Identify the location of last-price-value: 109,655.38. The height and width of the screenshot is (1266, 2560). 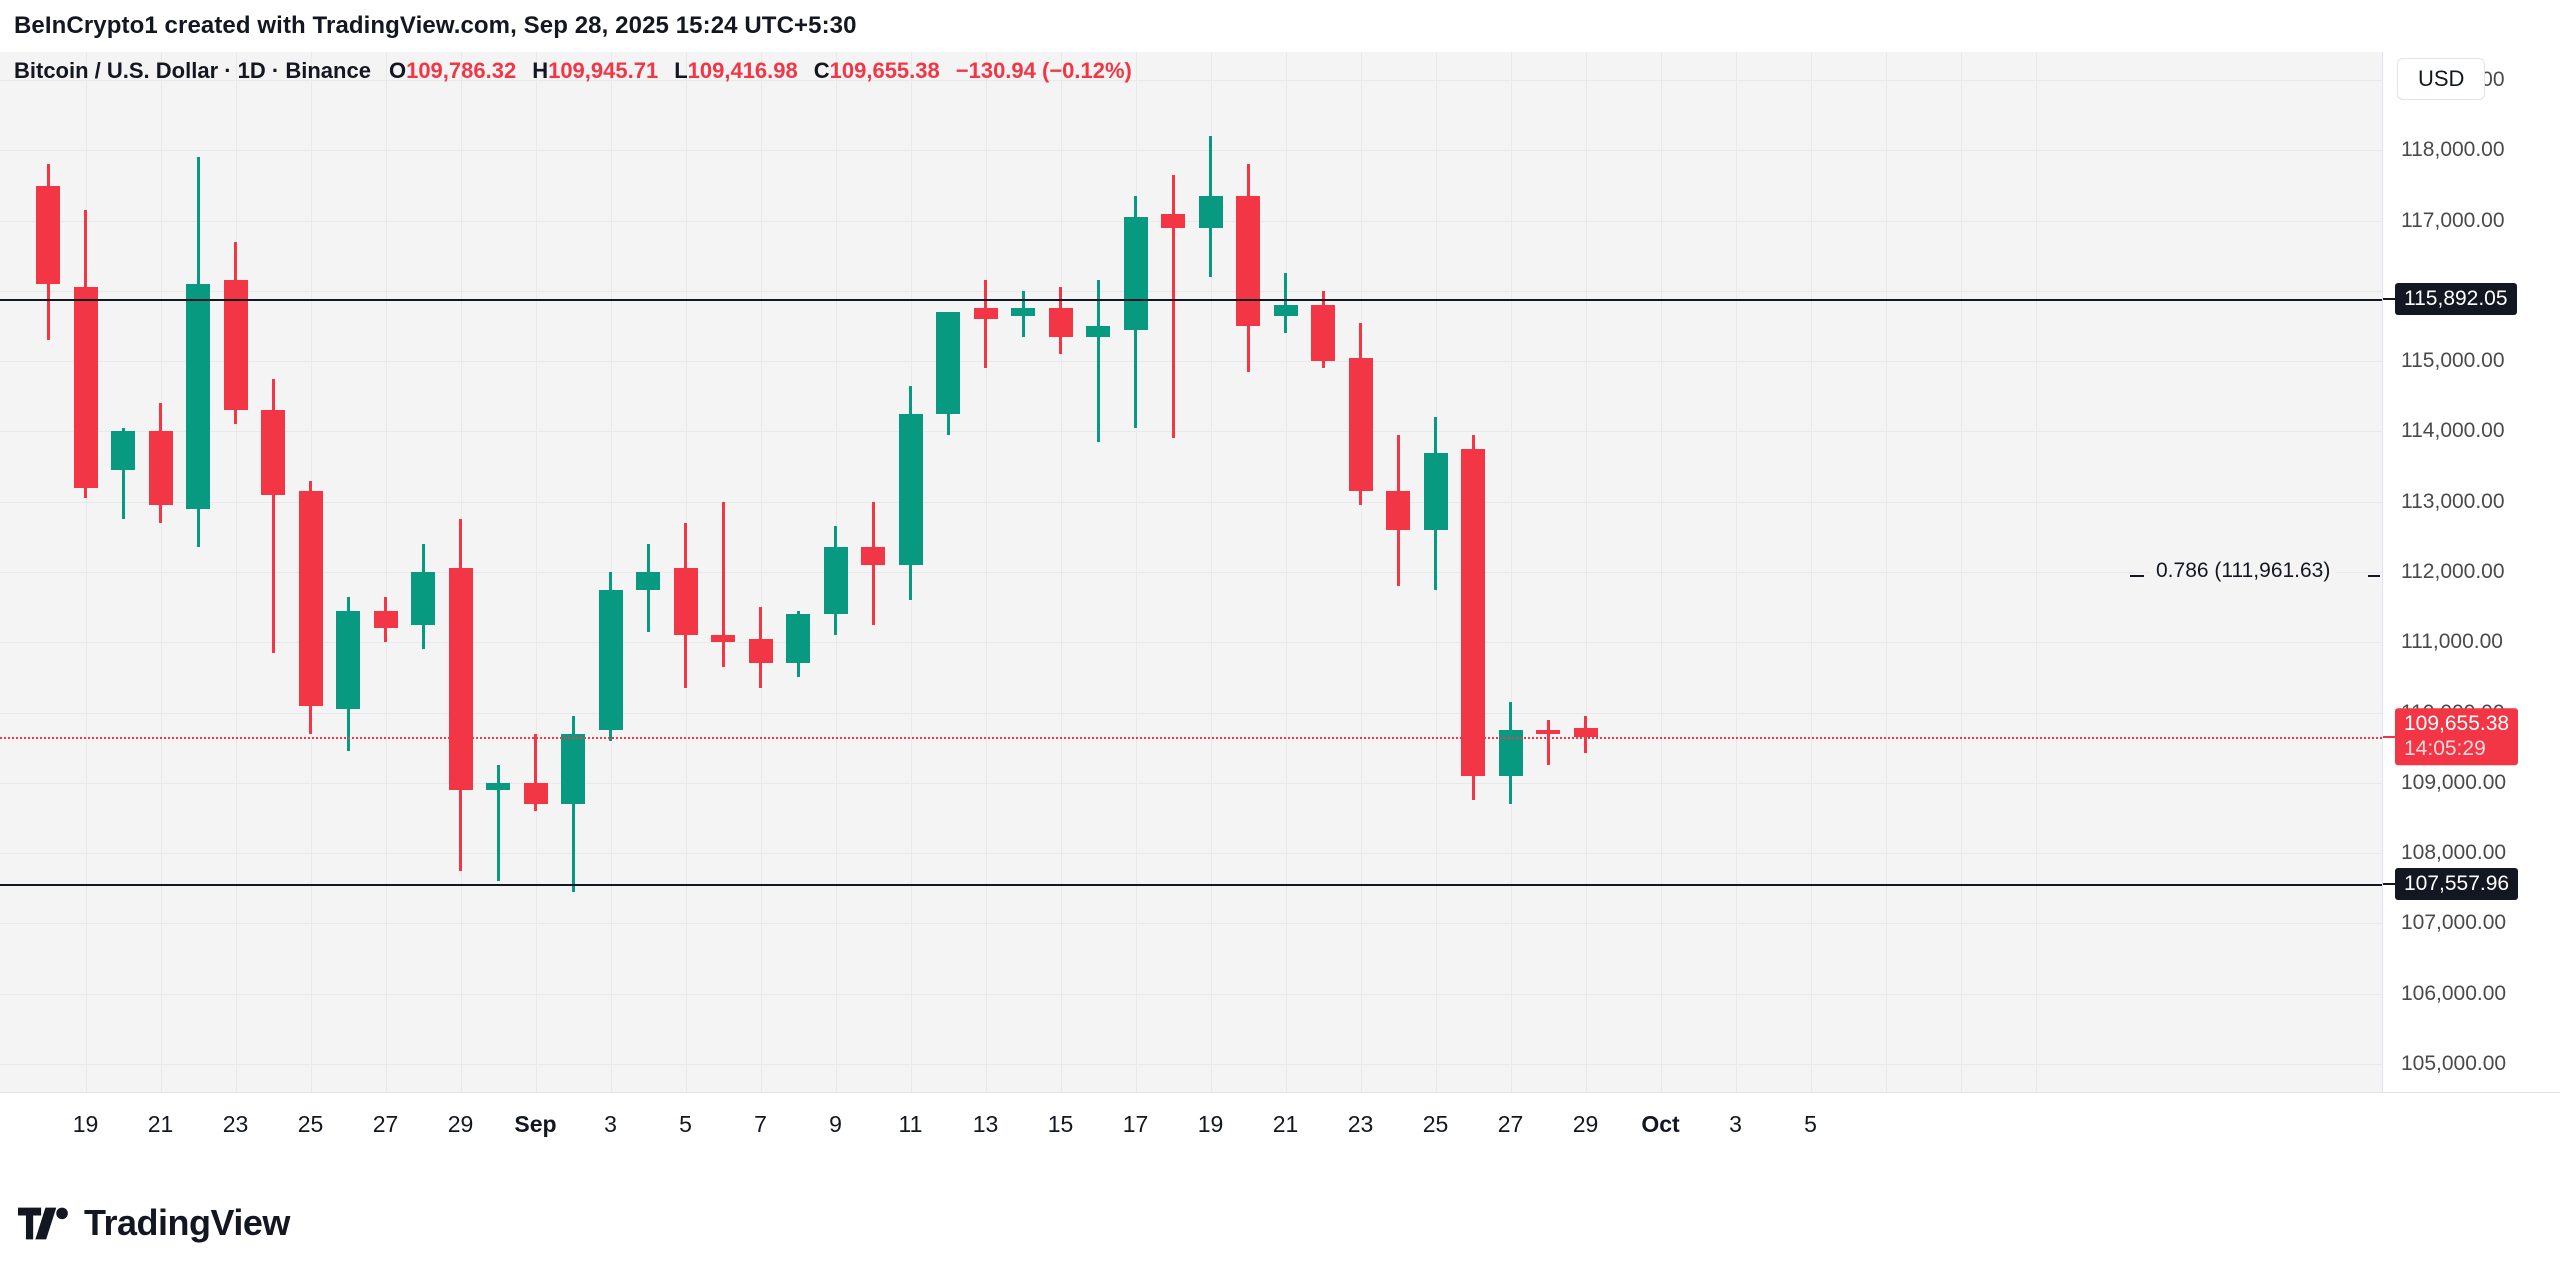
(2457, 723).